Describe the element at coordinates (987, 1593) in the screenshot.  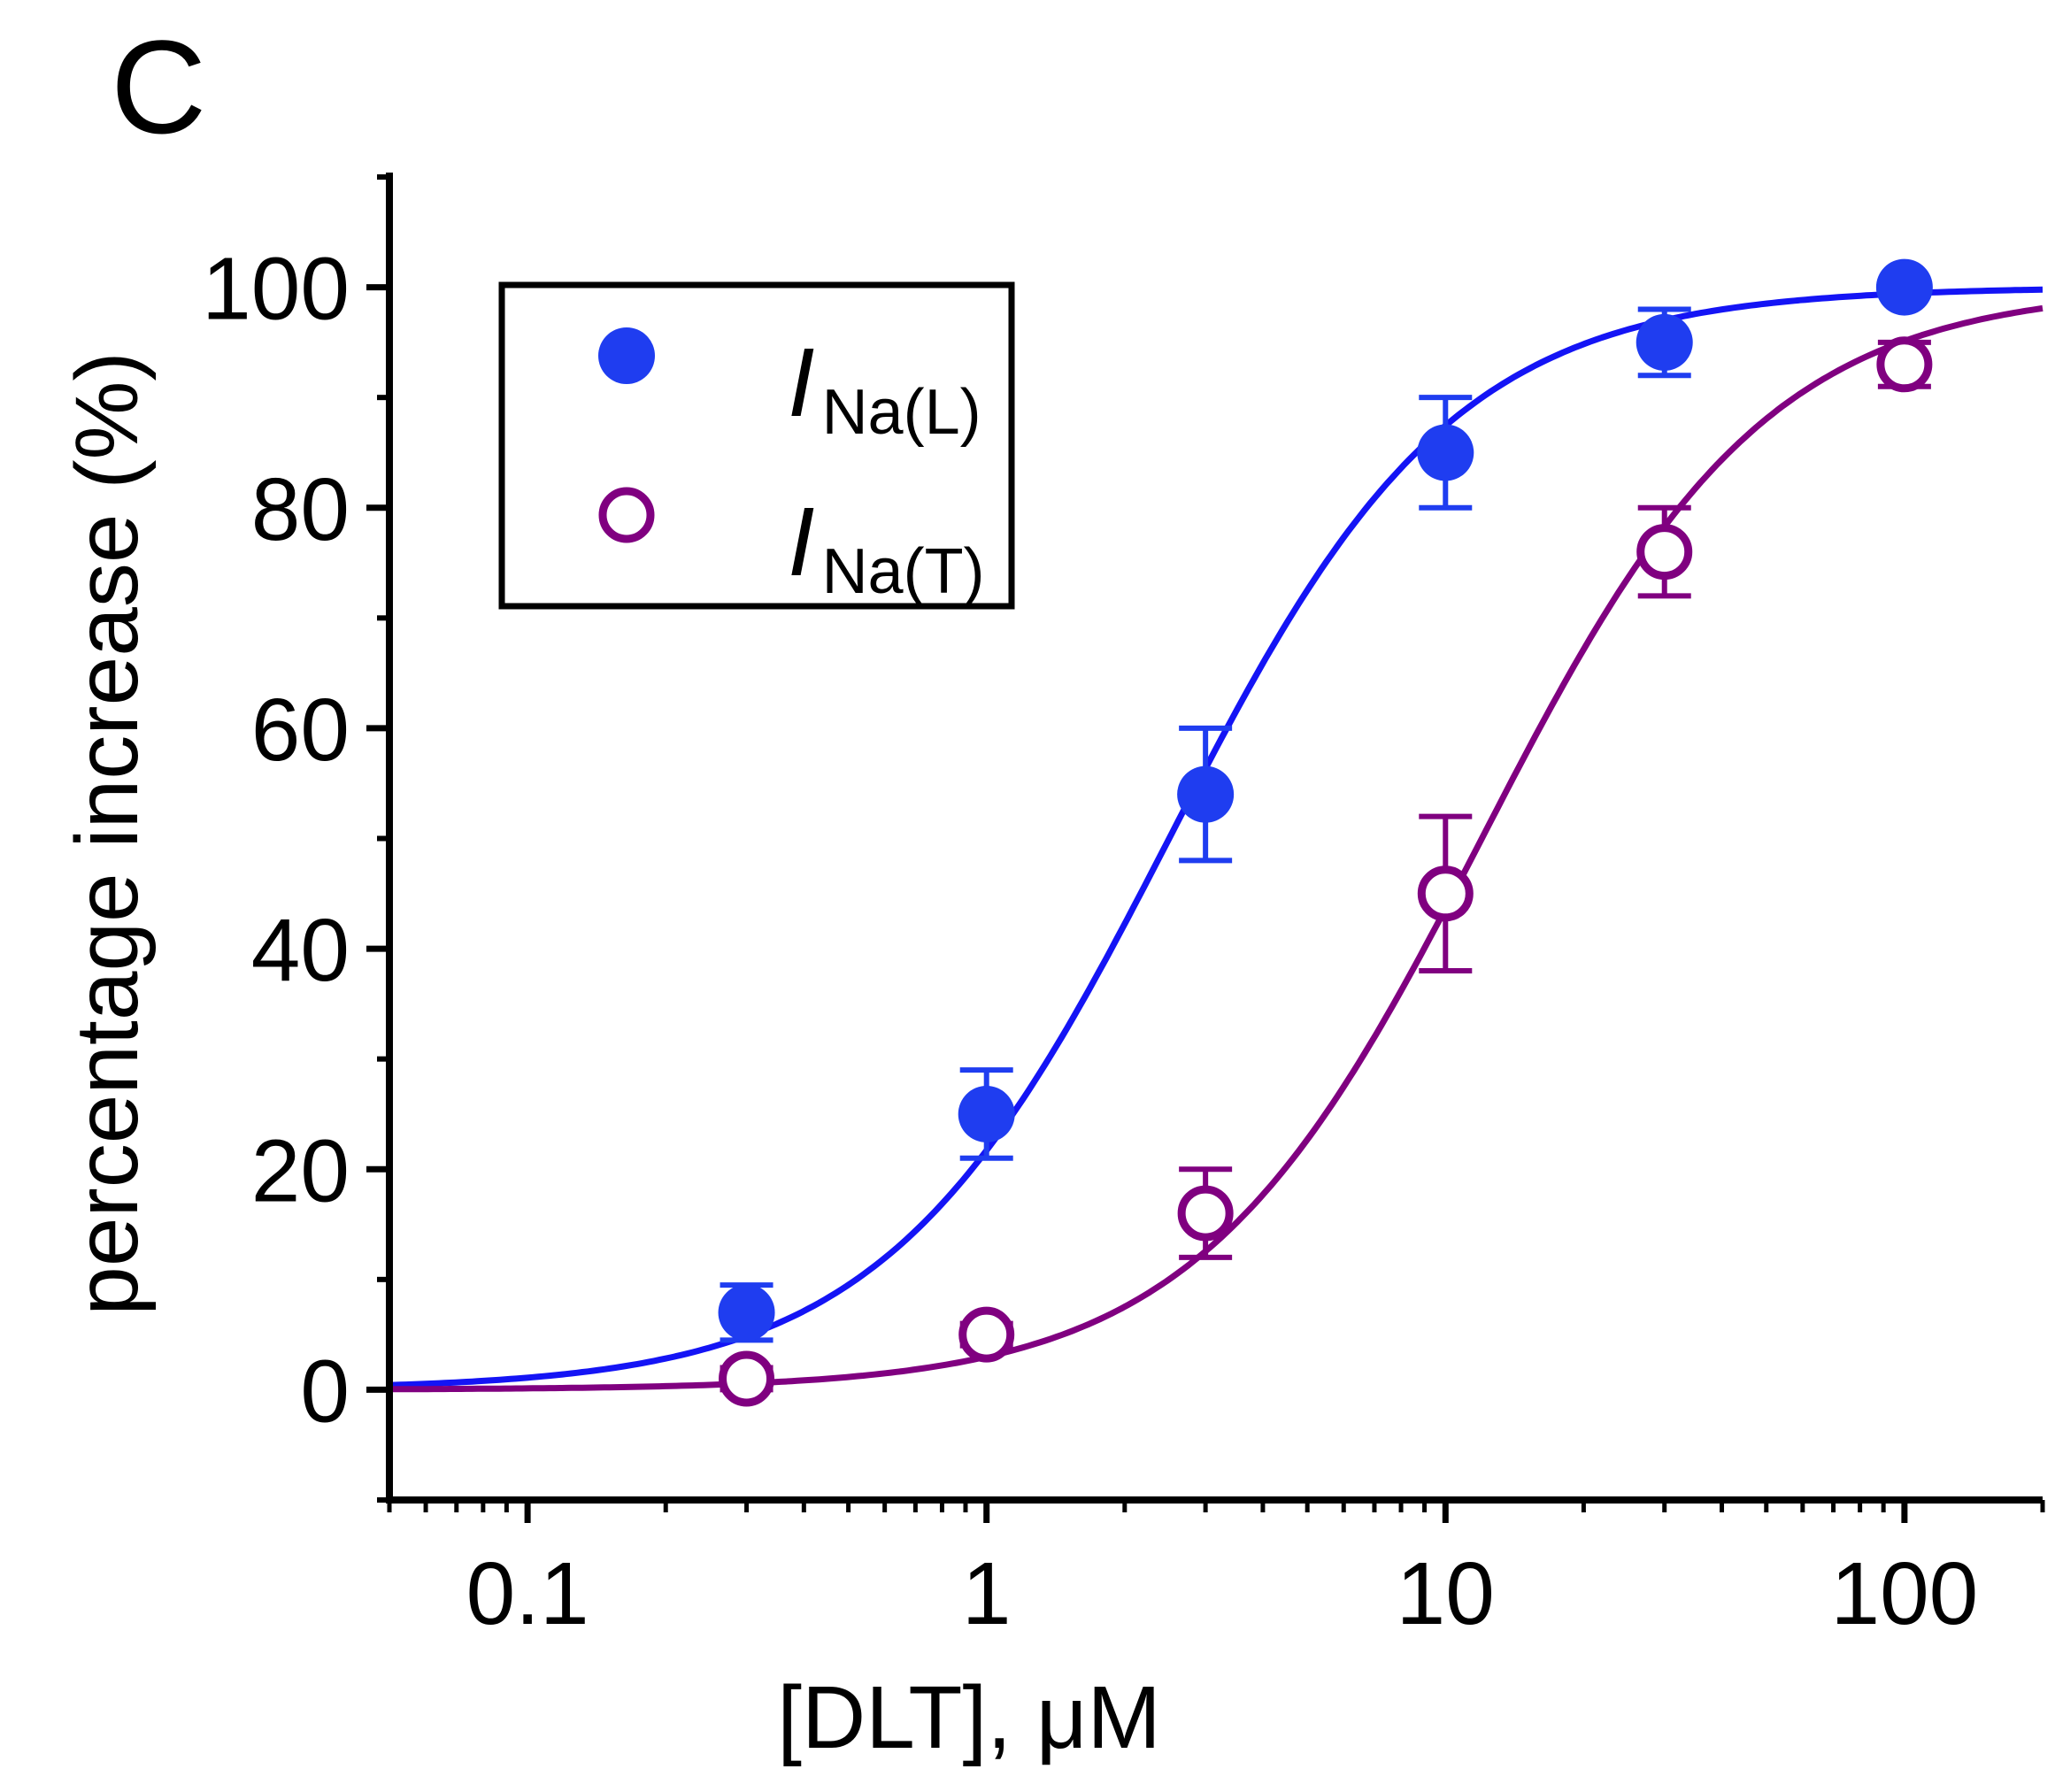
I see `x-tick-label: 1` at that location.